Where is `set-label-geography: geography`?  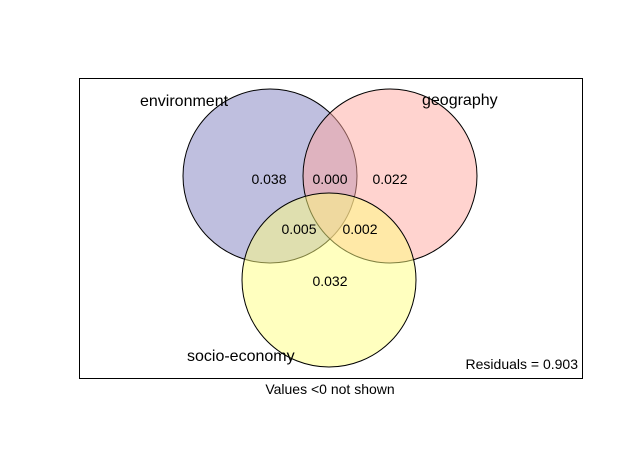 set-label-geography: geography is located at coordinates (460, 100).